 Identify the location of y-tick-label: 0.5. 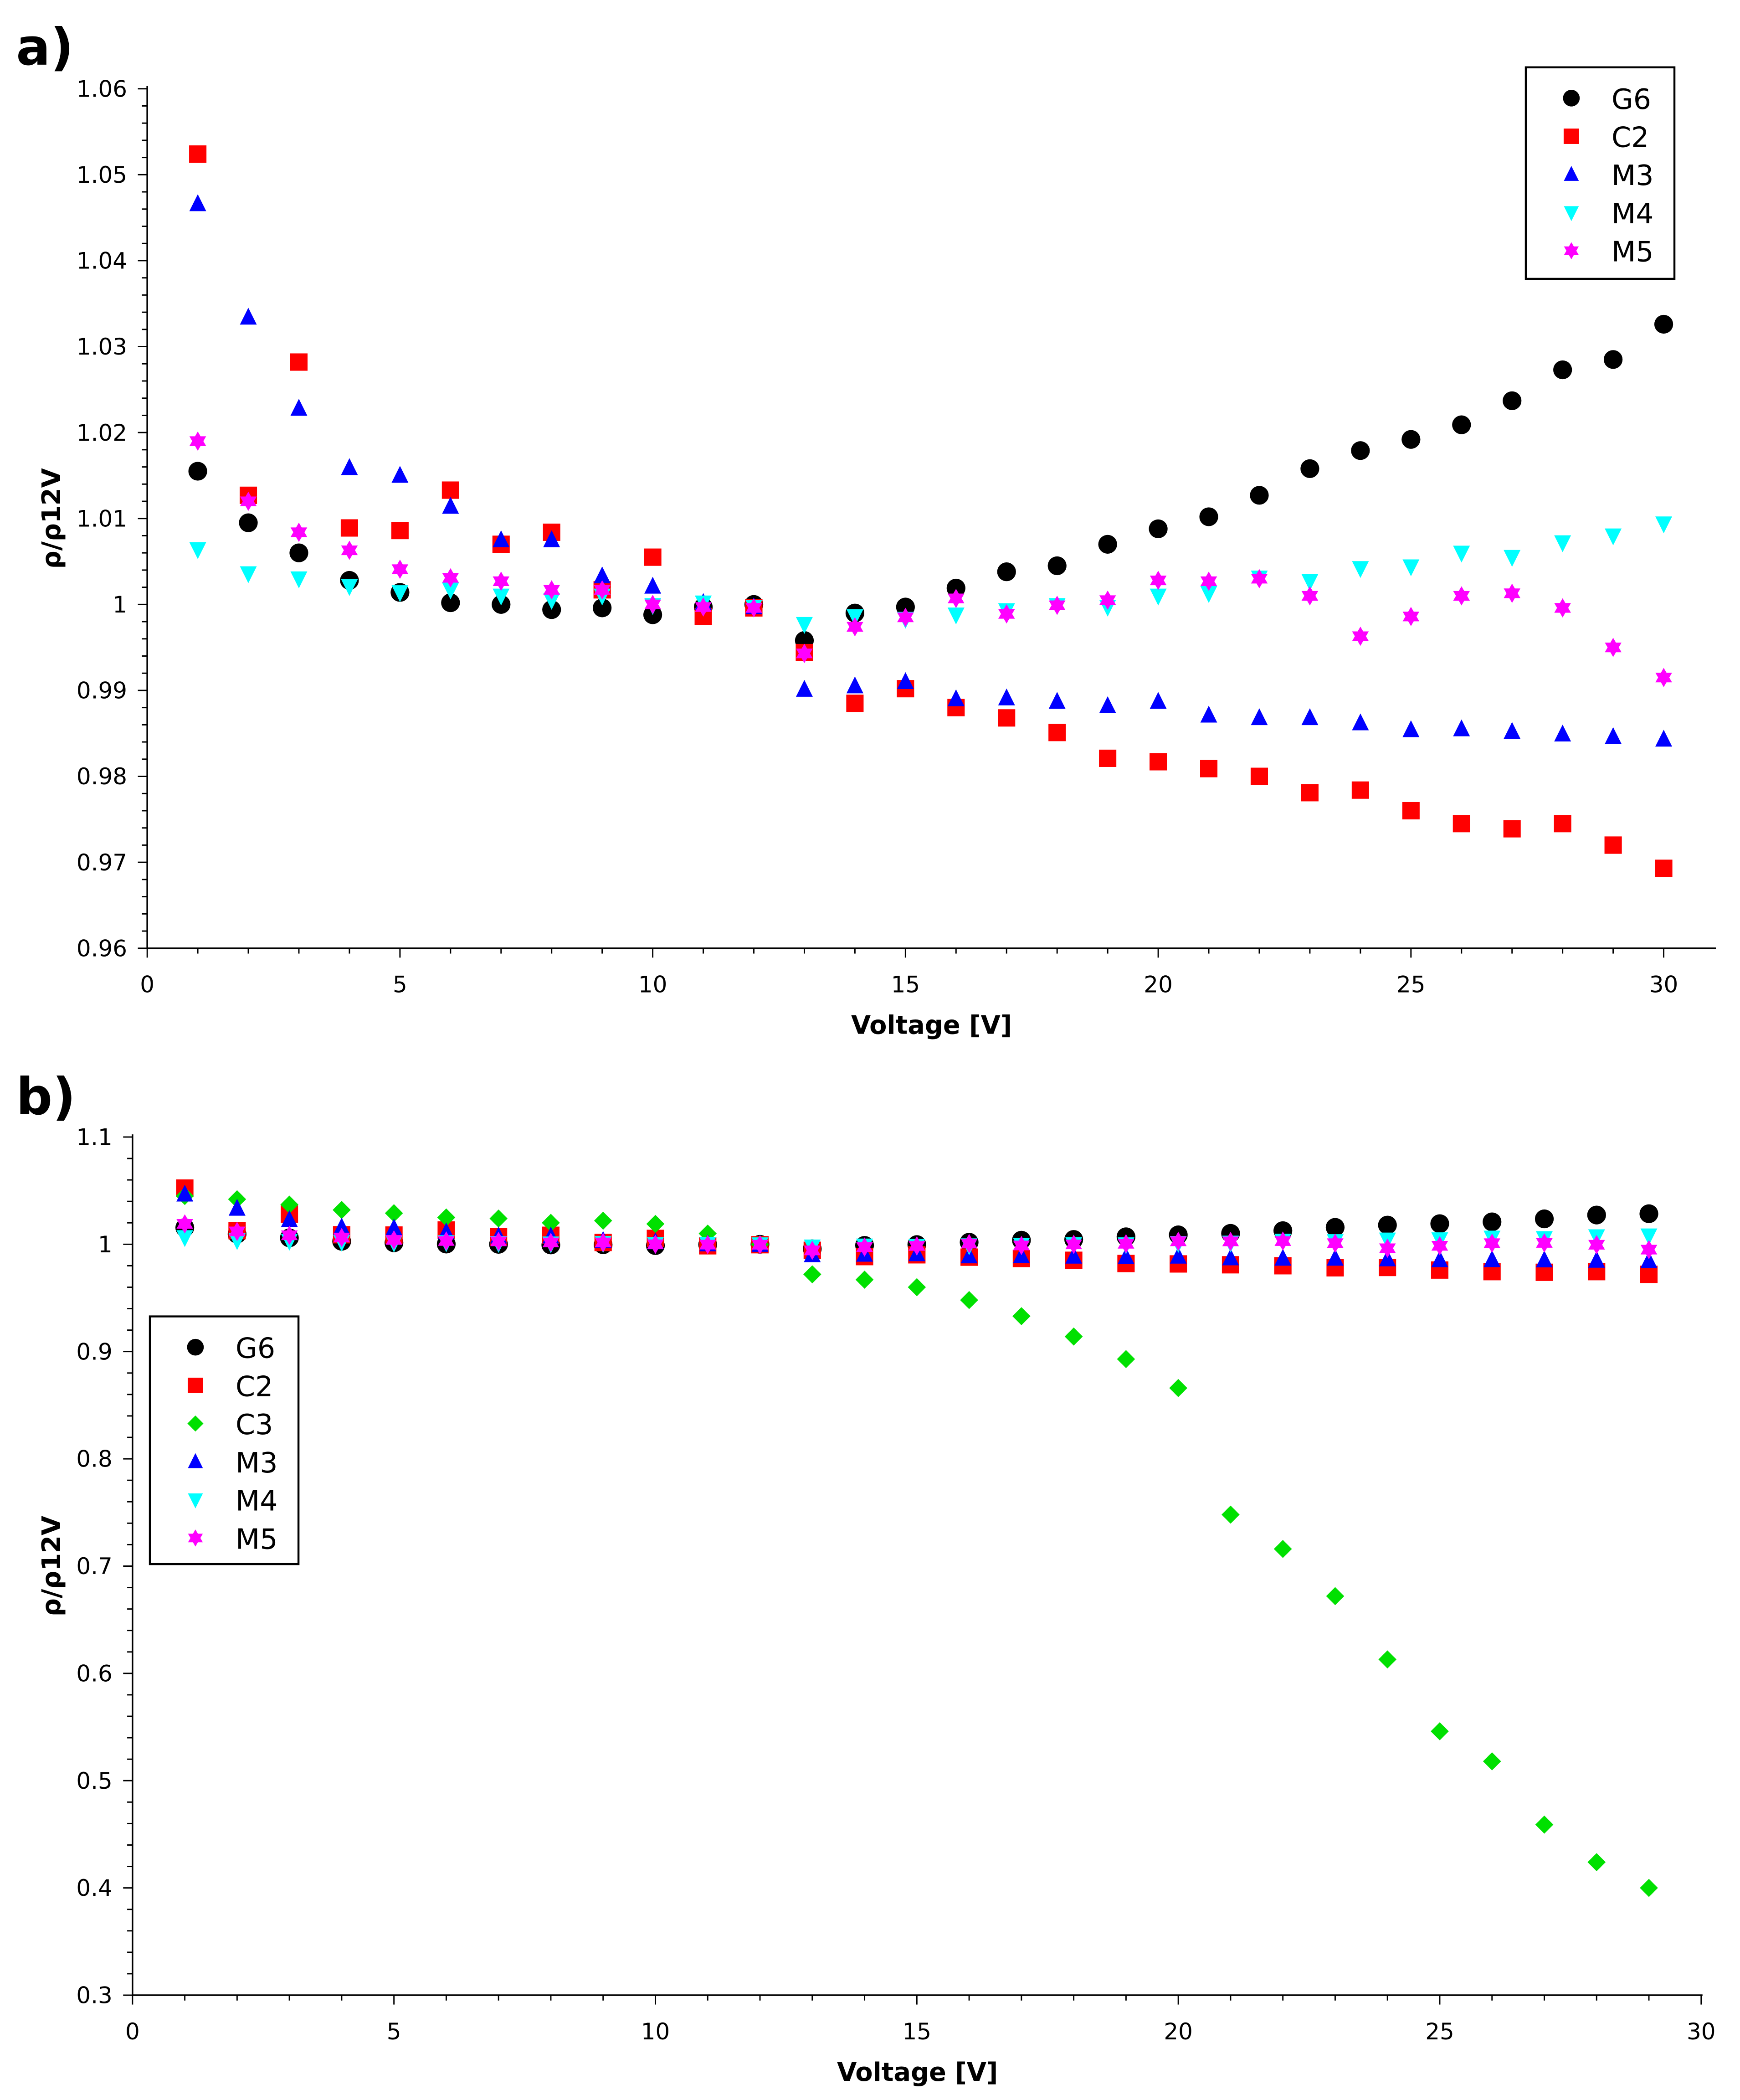
(94, 1781).